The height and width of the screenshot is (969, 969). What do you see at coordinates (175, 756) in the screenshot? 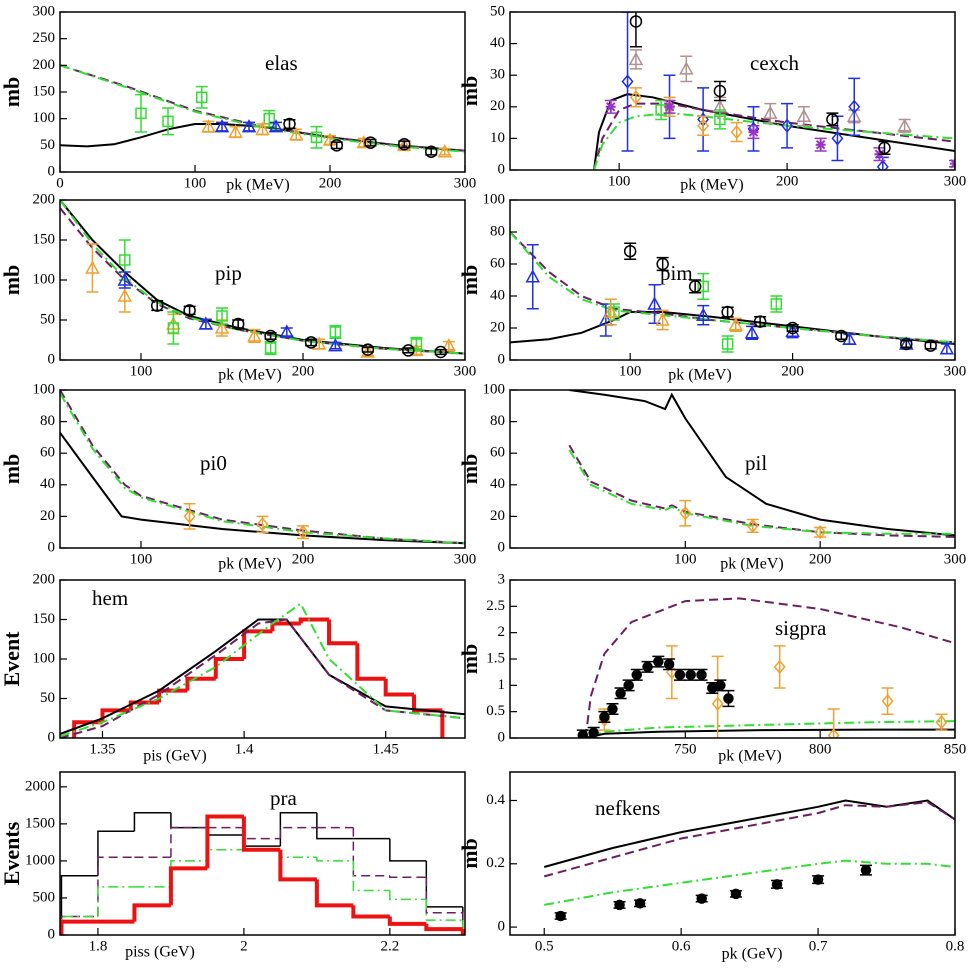
I see `x-axis-label: pis (GeV)` at bounding box center [175, 756].